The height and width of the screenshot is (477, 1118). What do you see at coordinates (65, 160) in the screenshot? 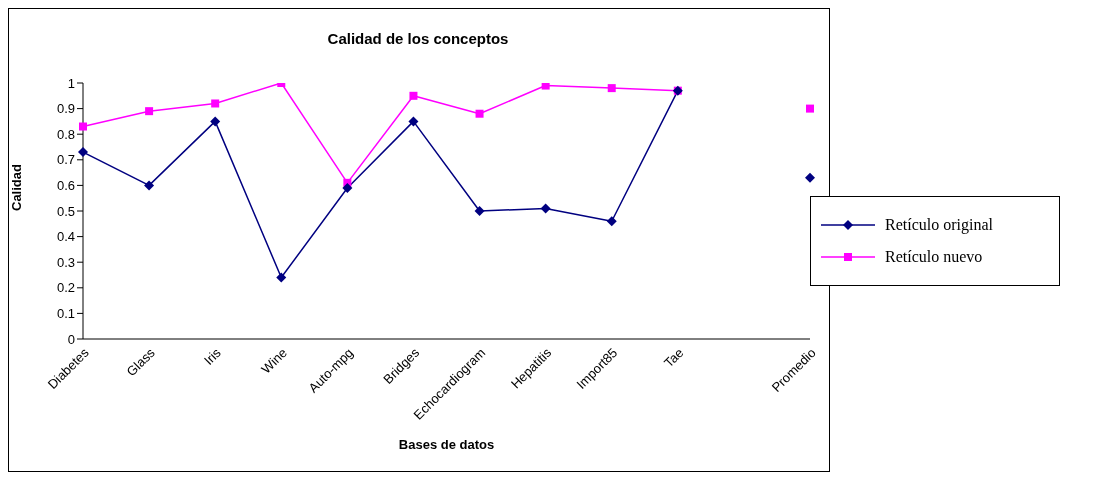
I see `y-tick-label: 0.7` at bounding box center [65, 160].